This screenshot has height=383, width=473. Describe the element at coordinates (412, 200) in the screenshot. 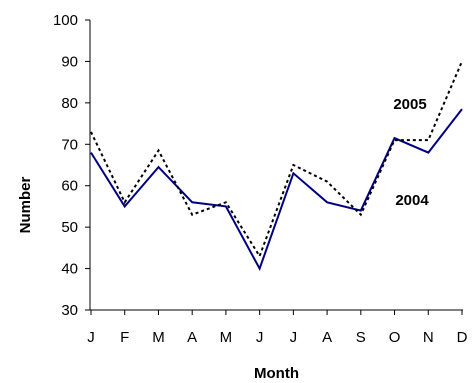

I see `series-label-2004: 2004` at that location.